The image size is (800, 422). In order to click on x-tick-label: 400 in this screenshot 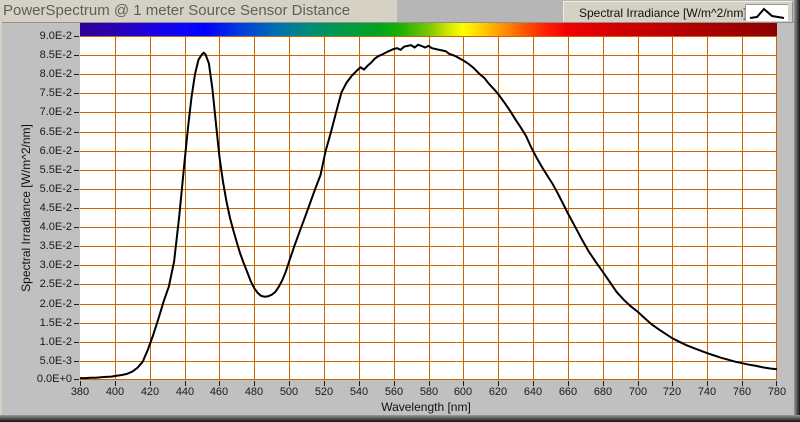, I will do `click(115, 392)`.